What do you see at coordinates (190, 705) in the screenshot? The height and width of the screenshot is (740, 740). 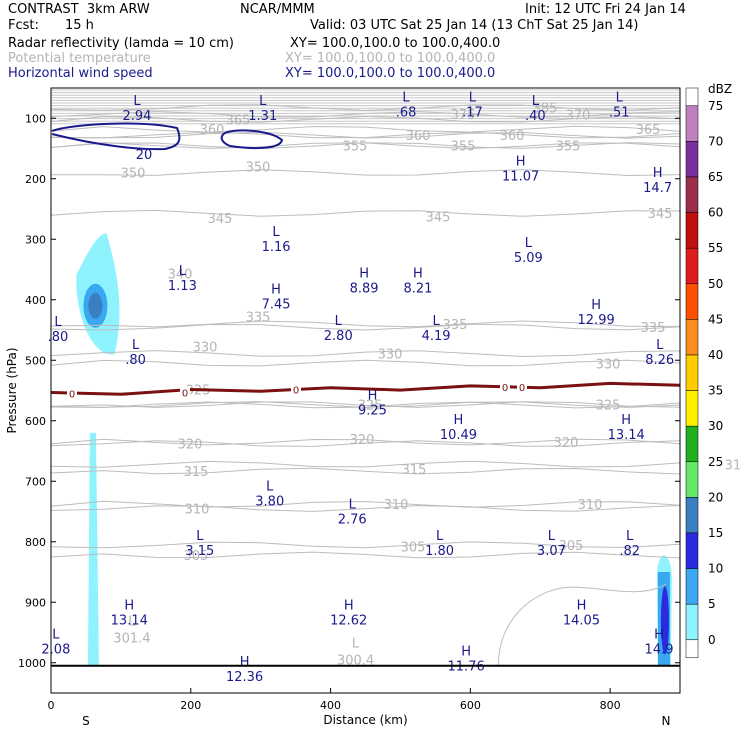 I see `x-tick-label: 200` at bounding box center [190, 705].